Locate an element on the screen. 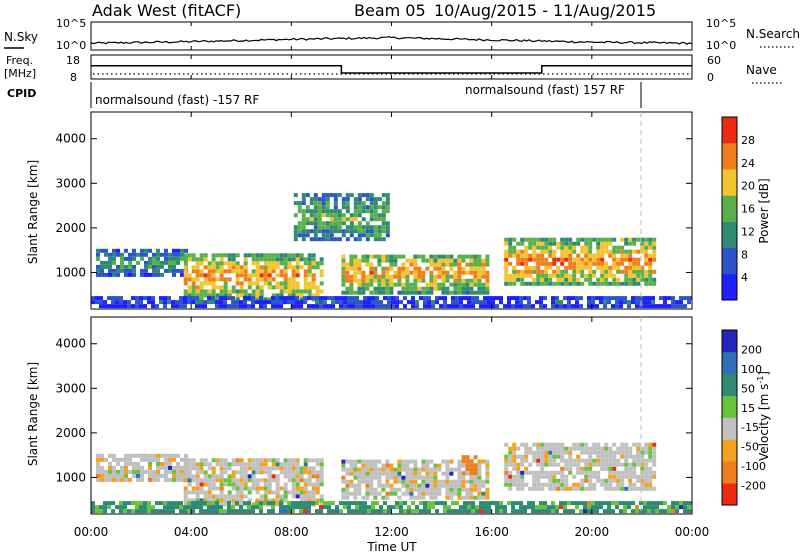  cpid-left-program: normalsound (fast) -157 RF is located at coordinates (177, 100).